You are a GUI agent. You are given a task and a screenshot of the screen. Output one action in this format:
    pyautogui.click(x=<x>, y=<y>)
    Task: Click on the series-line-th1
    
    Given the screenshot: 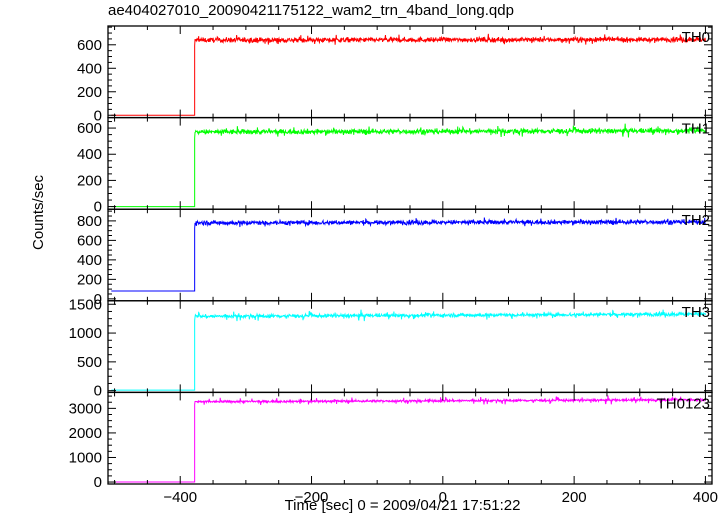 What is the action you would take?
    pyautogui.click(x=408, y=165)
    